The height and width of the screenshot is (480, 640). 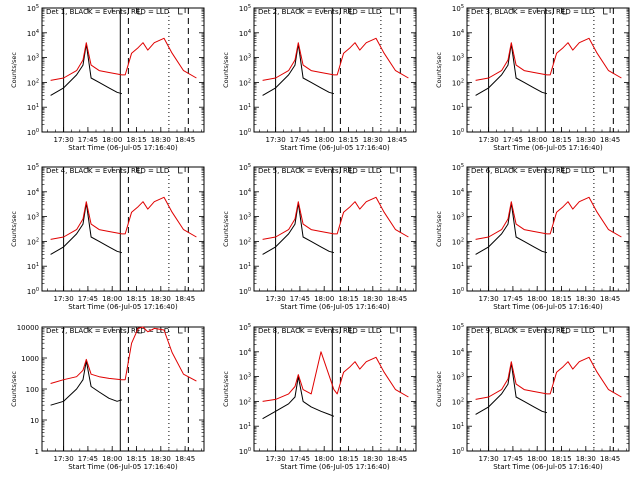 I want to click on panel-title: Det 2, BLACK = Events, RED = LLD, so click(x=319, y=12).